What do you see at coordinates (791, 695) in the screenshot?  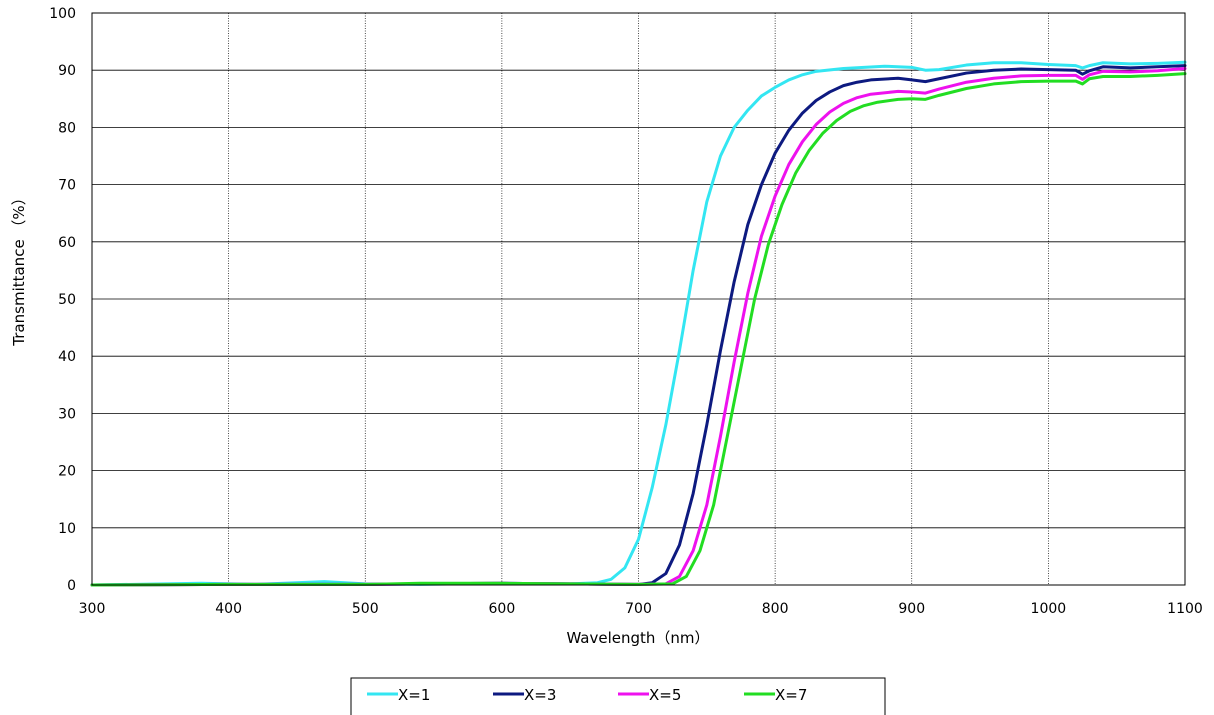 I see `legend-label-4: X=7` at bounding box center [791, 695].